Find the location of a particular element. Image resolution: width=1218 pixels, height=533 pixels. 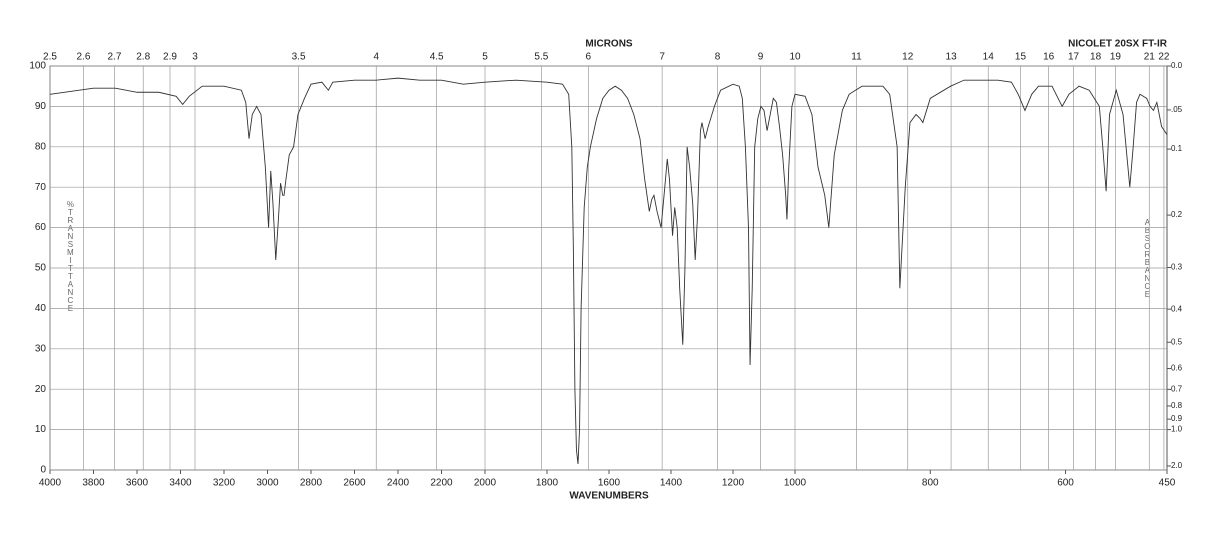

x-tick-label: 3600 is located at coordinates (137, 483).